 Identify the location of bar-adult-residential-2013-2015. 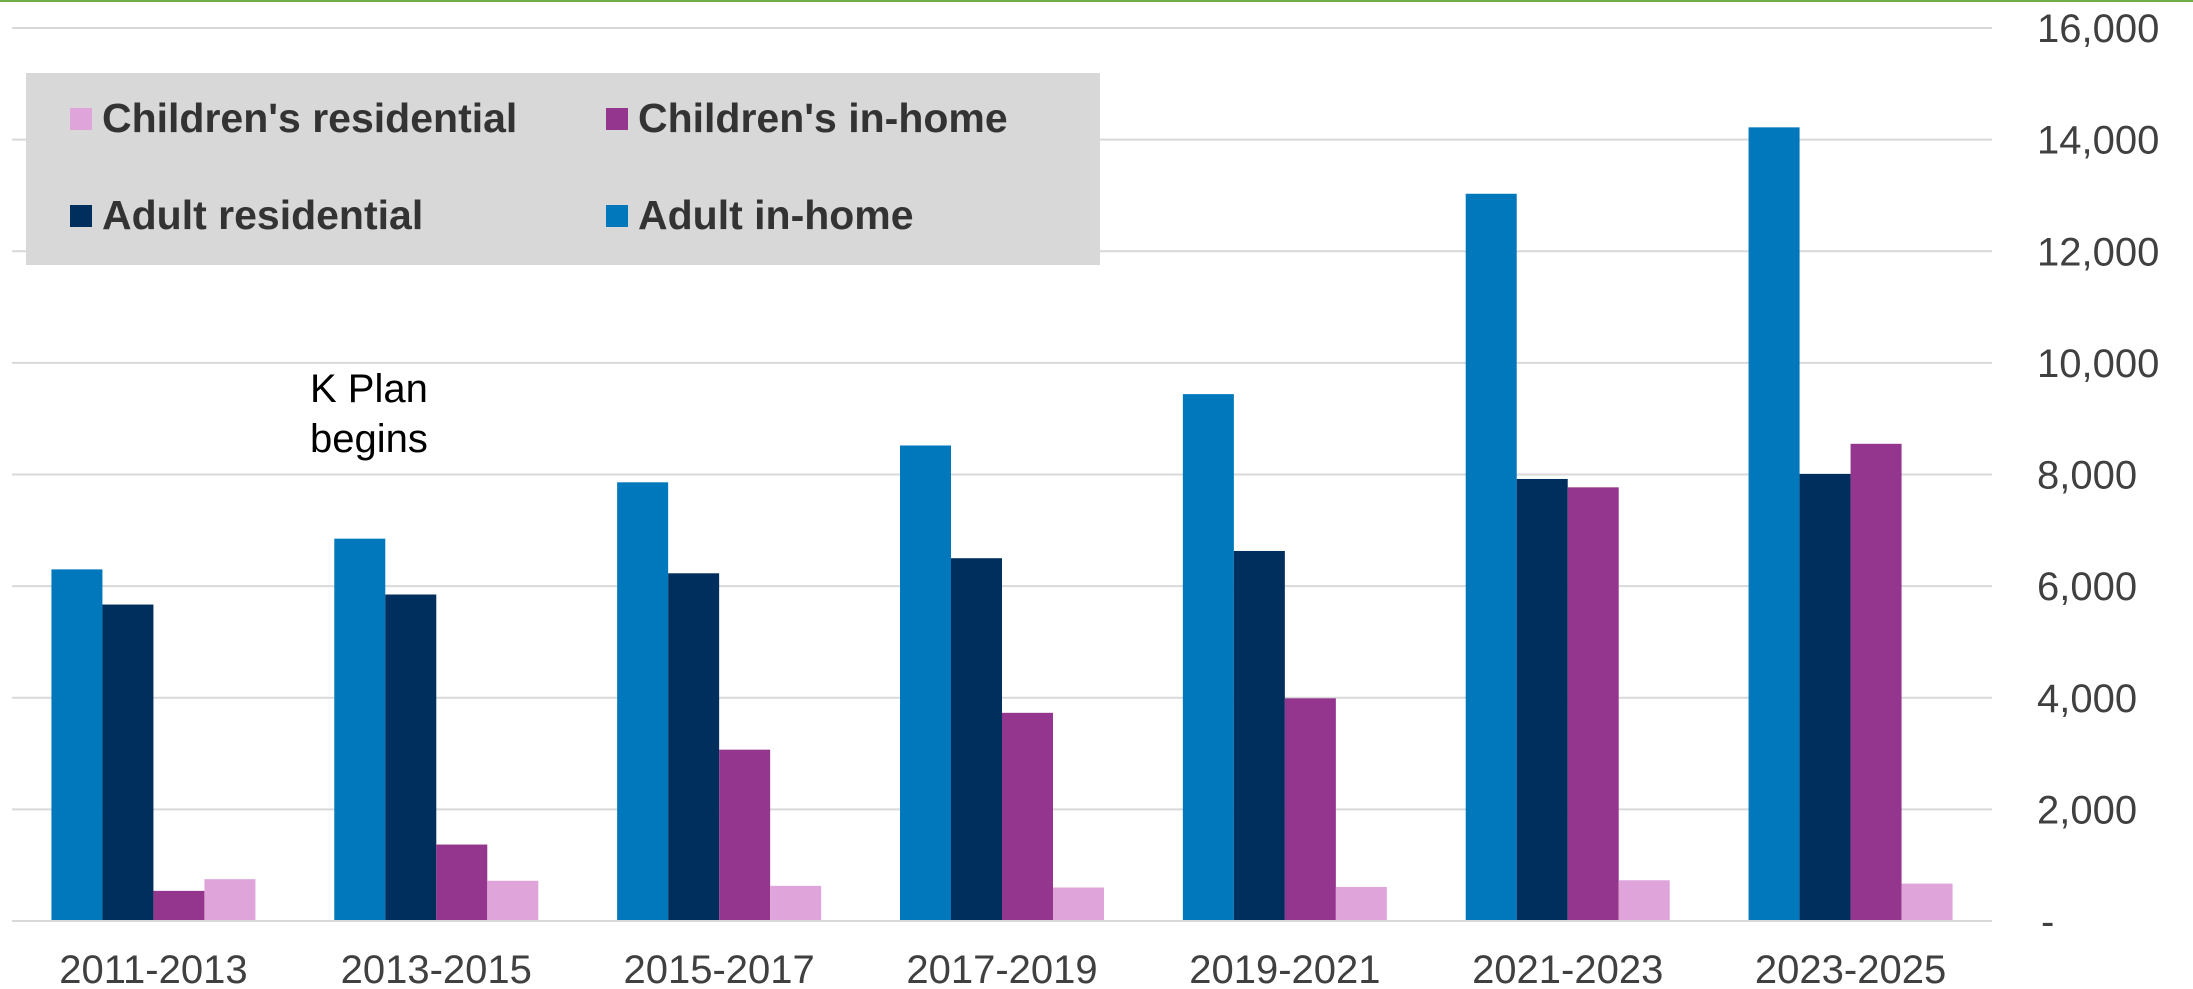
(411, 757).